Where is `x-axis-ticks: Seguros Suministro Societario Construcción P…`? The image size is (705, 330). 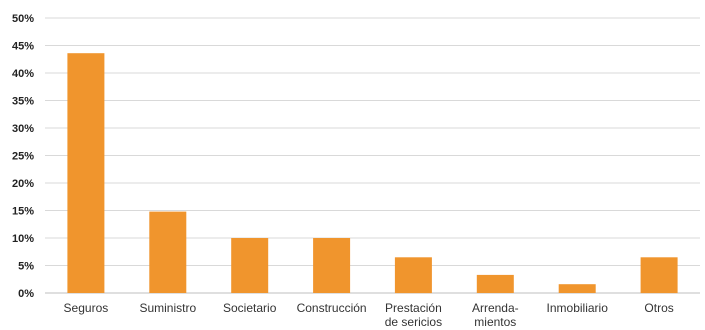 x-axis-ticks: Seguros Suministro Societario Construcción P… is located at coordinates (369, 315).